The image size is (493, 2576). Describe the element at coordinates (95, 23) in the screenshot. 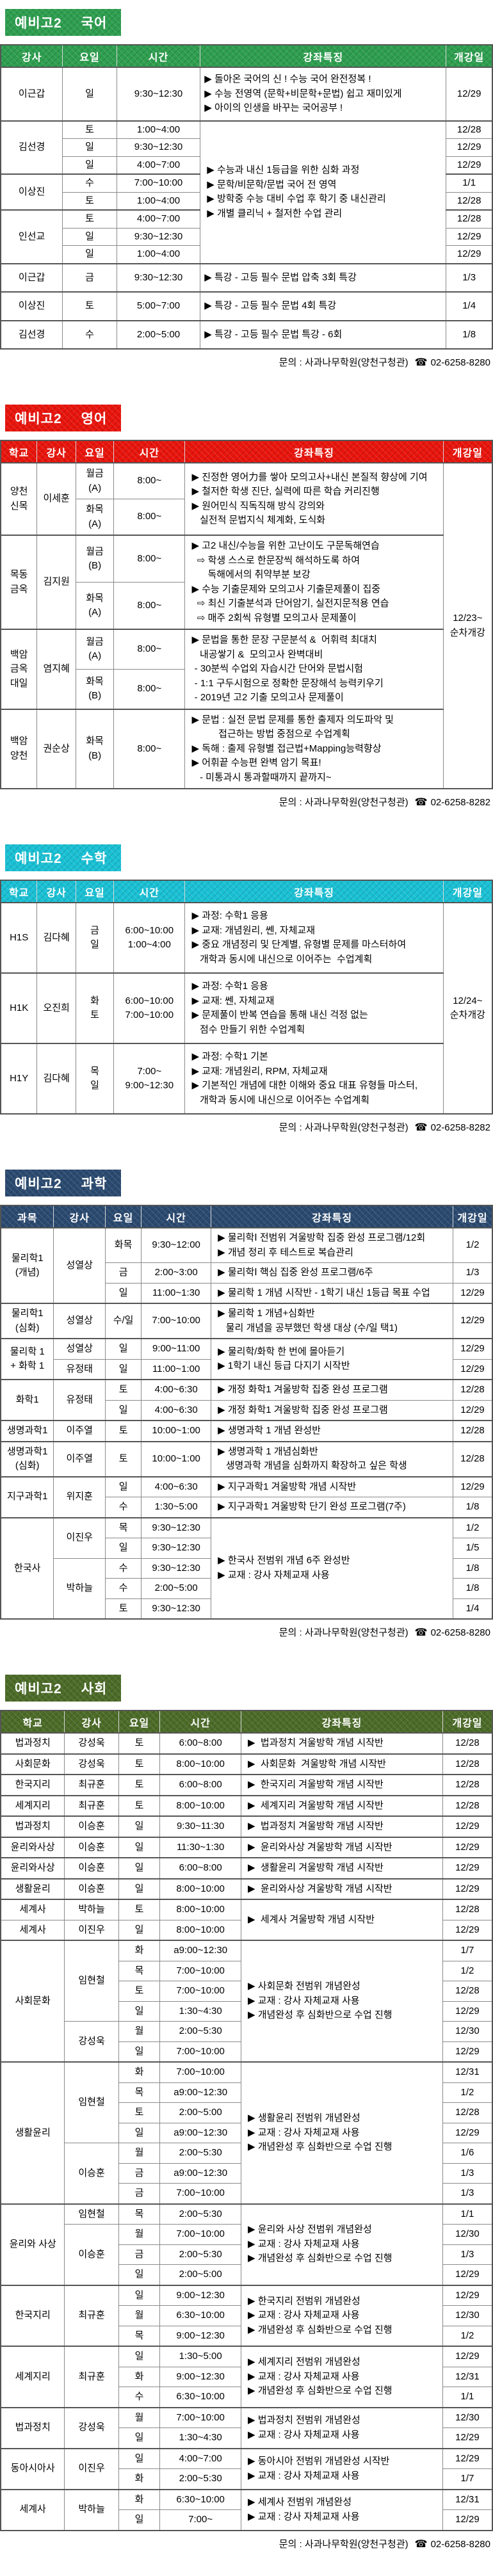

I see `subject-label: 국어` at that location.